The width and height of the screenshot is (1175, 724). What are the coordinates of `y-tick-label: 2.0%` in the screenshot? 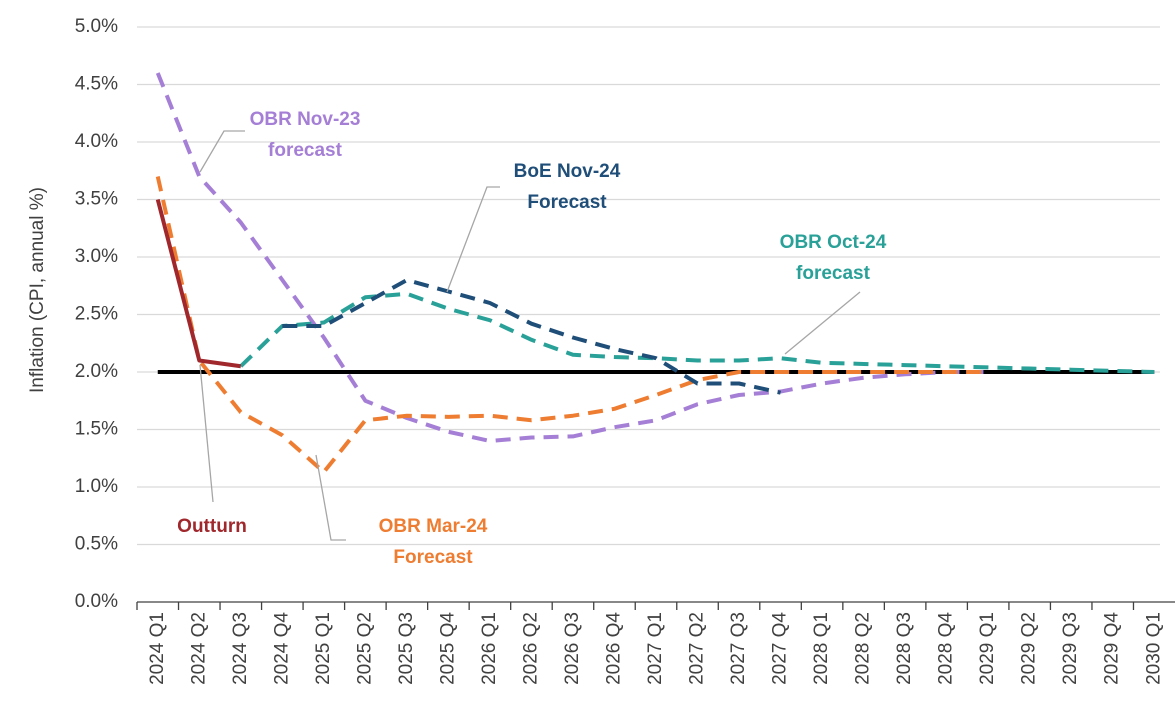 It's located at (96, 371).